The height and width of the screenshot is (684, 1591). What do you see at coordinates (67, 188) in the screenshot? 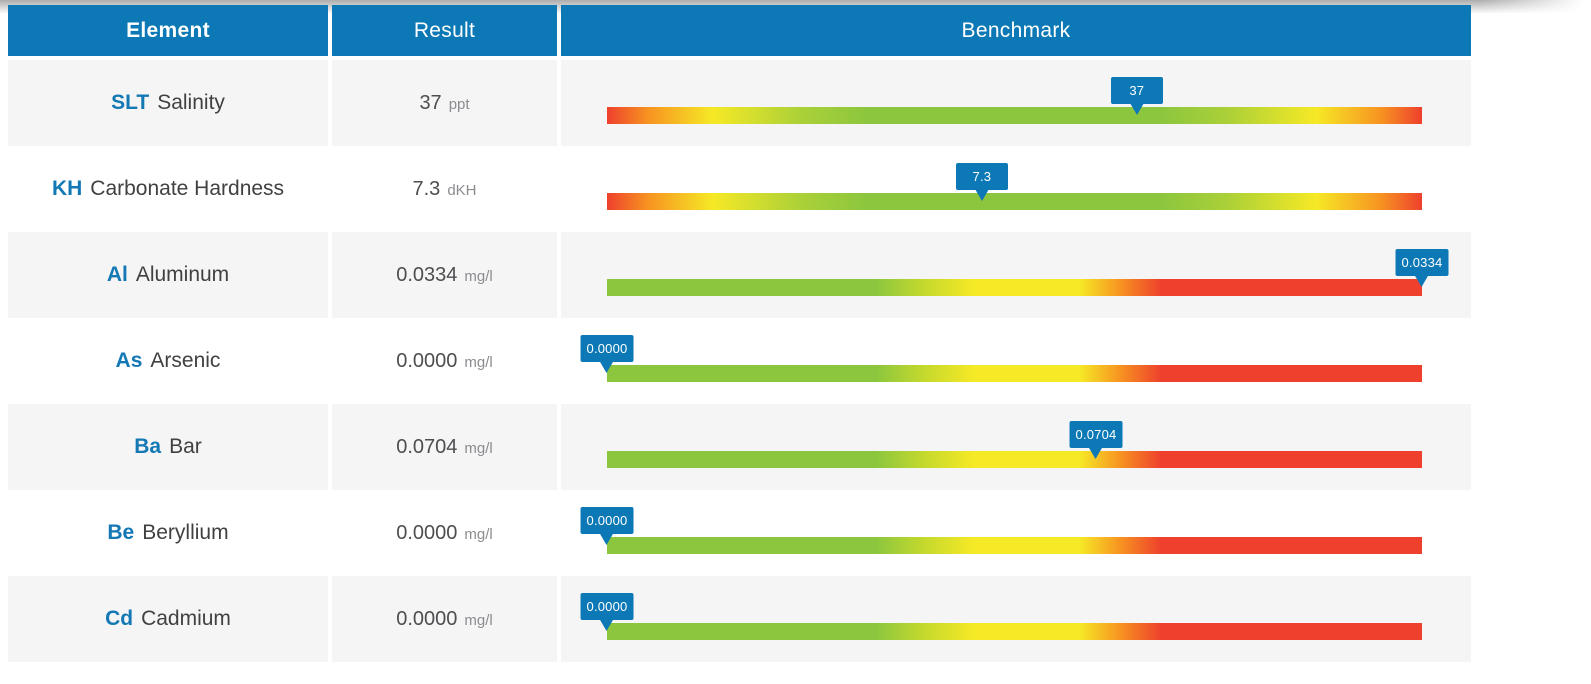
I see `element-code: KH` at bounding box center [67, 188].